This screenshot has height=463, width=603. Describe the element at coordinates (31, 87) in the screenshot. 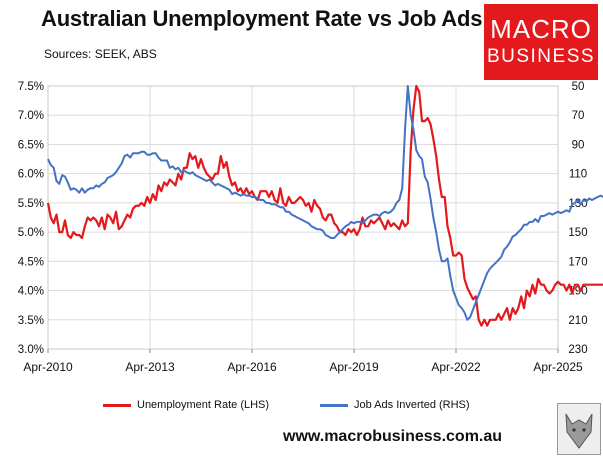

I see `left-tick-label: 7.5%` at that location.